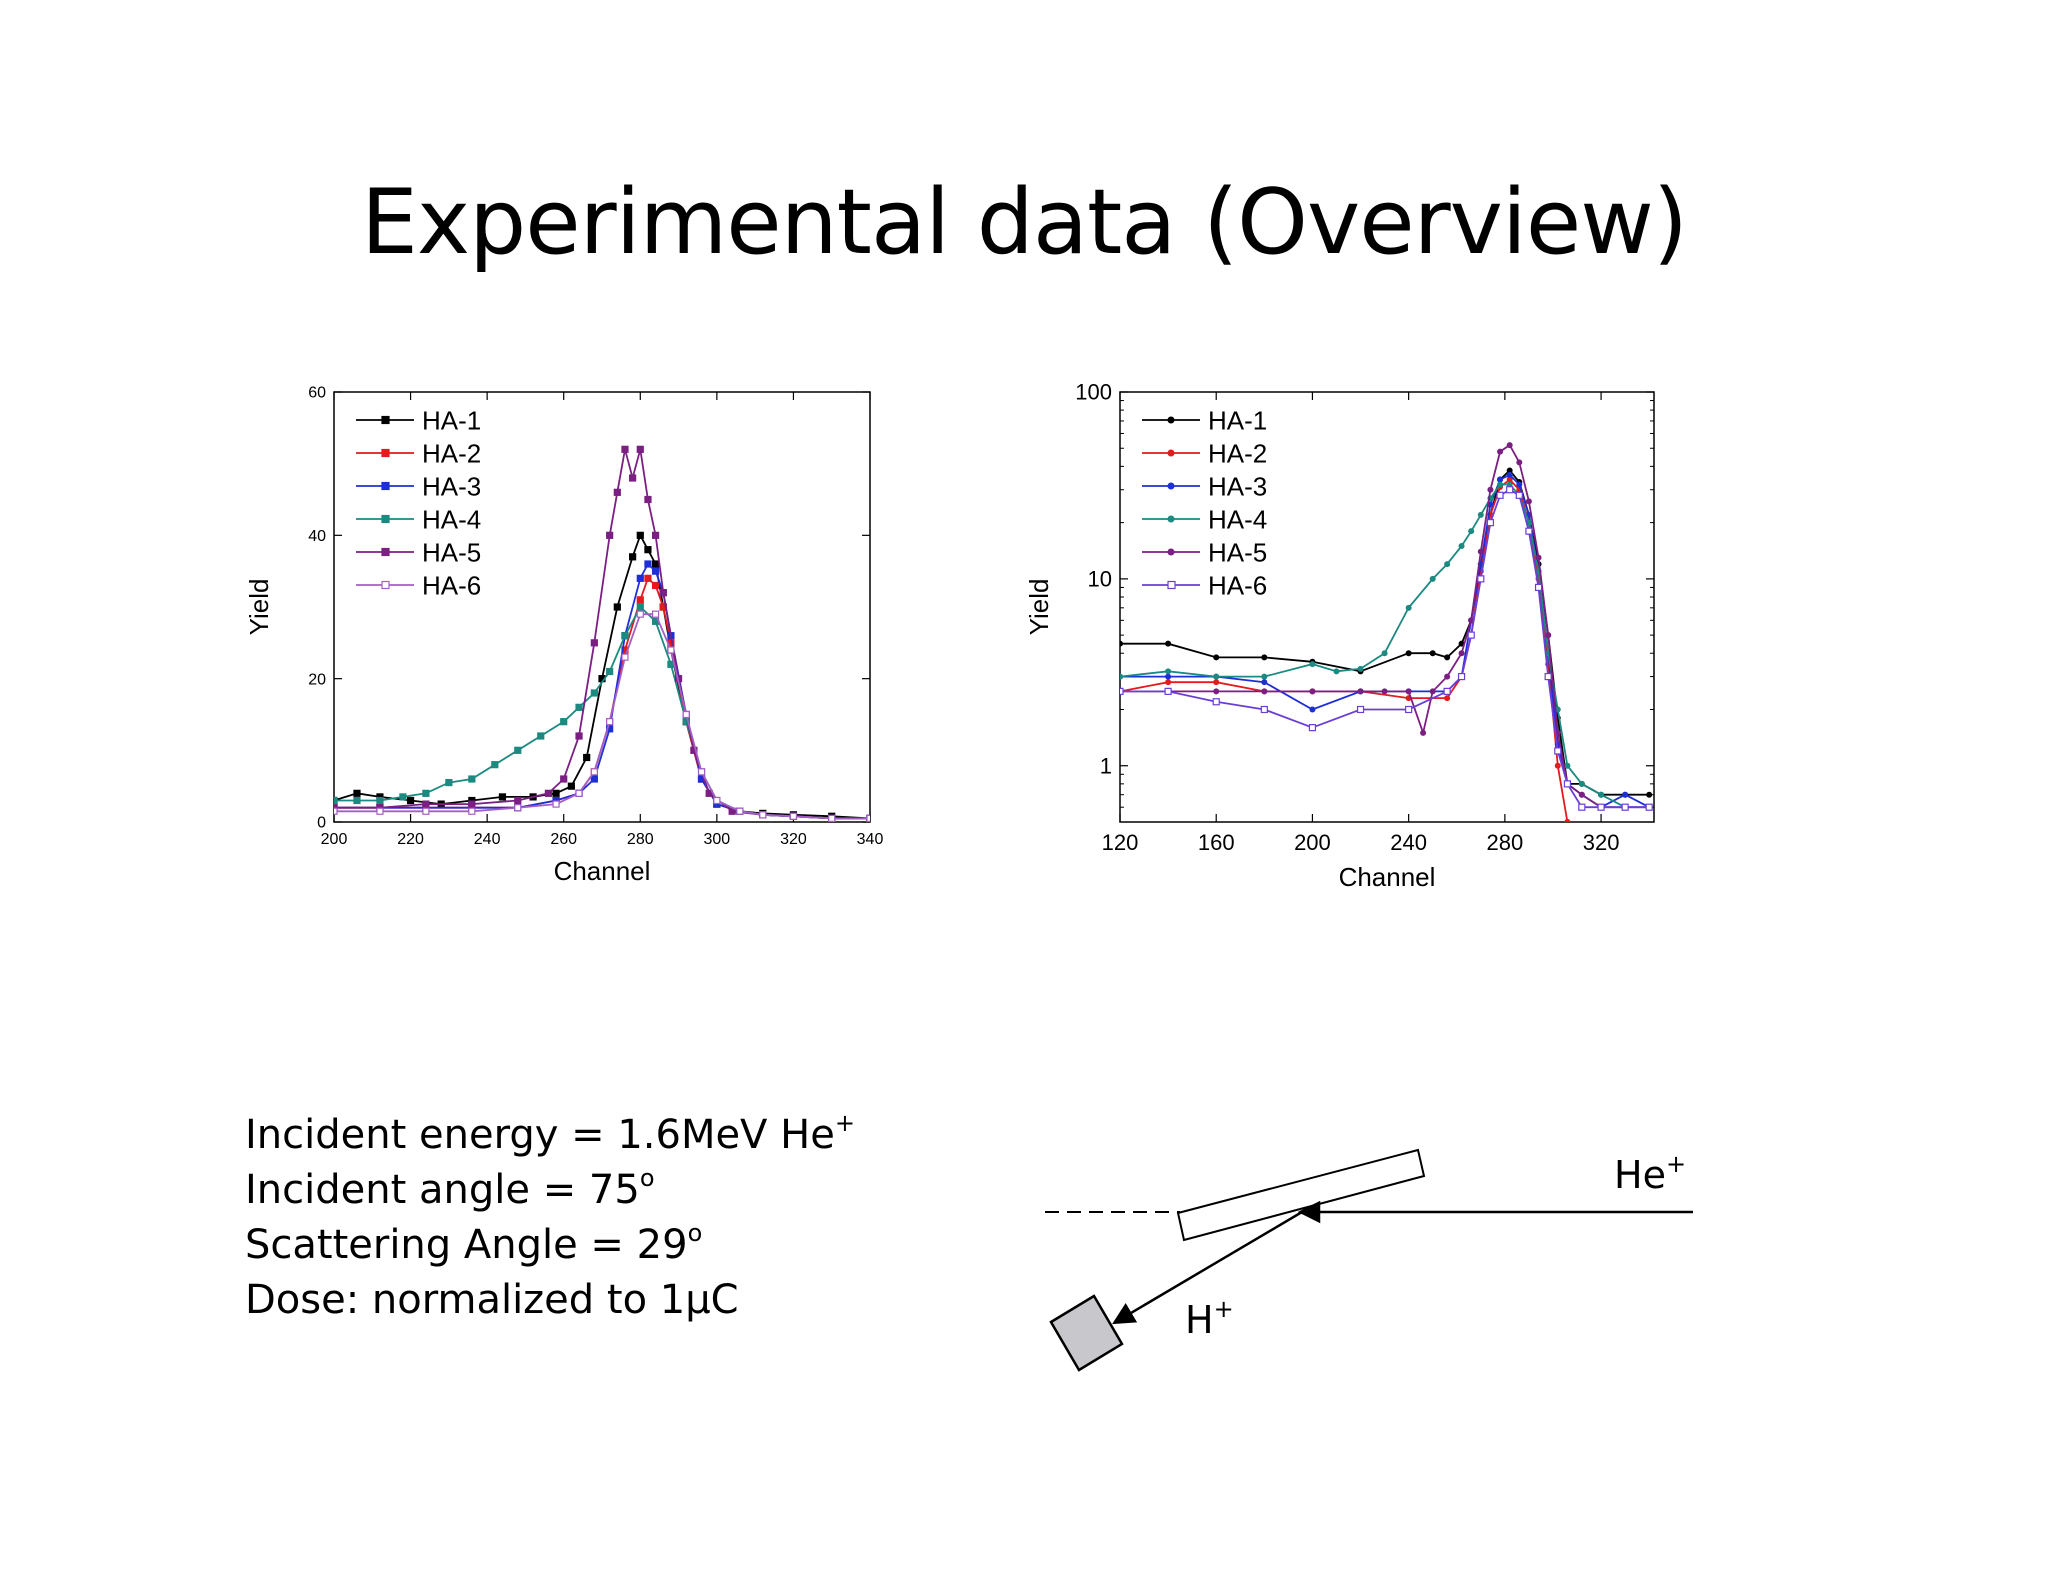  I want to click on y-tick-label: 100, so click(1093, 392).